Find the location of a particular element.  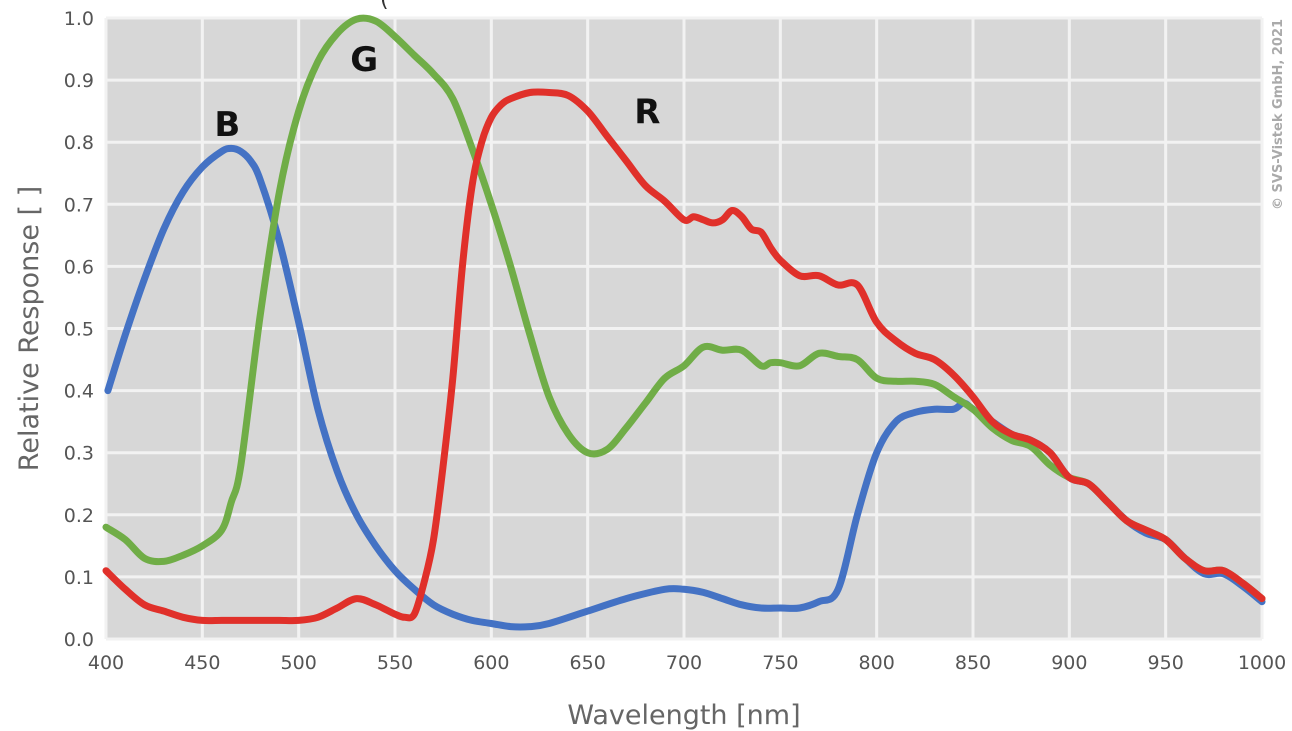

curve-label-g: G is located at coordinates (364, 60).